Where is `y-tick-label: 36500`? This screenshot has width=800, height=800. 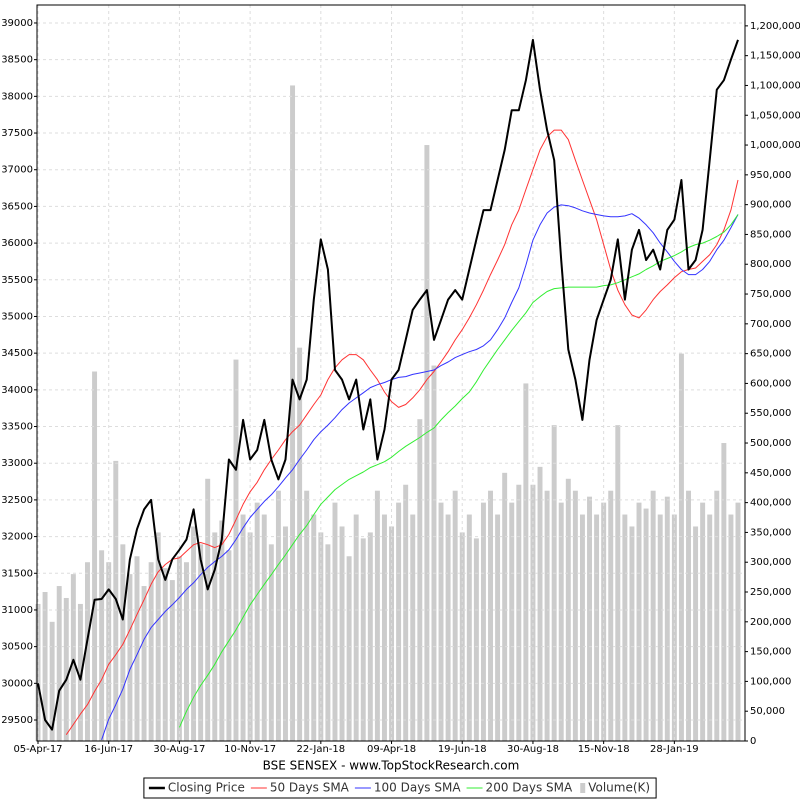 y-tick-label: 36500 is located at coordinates (17, 206).